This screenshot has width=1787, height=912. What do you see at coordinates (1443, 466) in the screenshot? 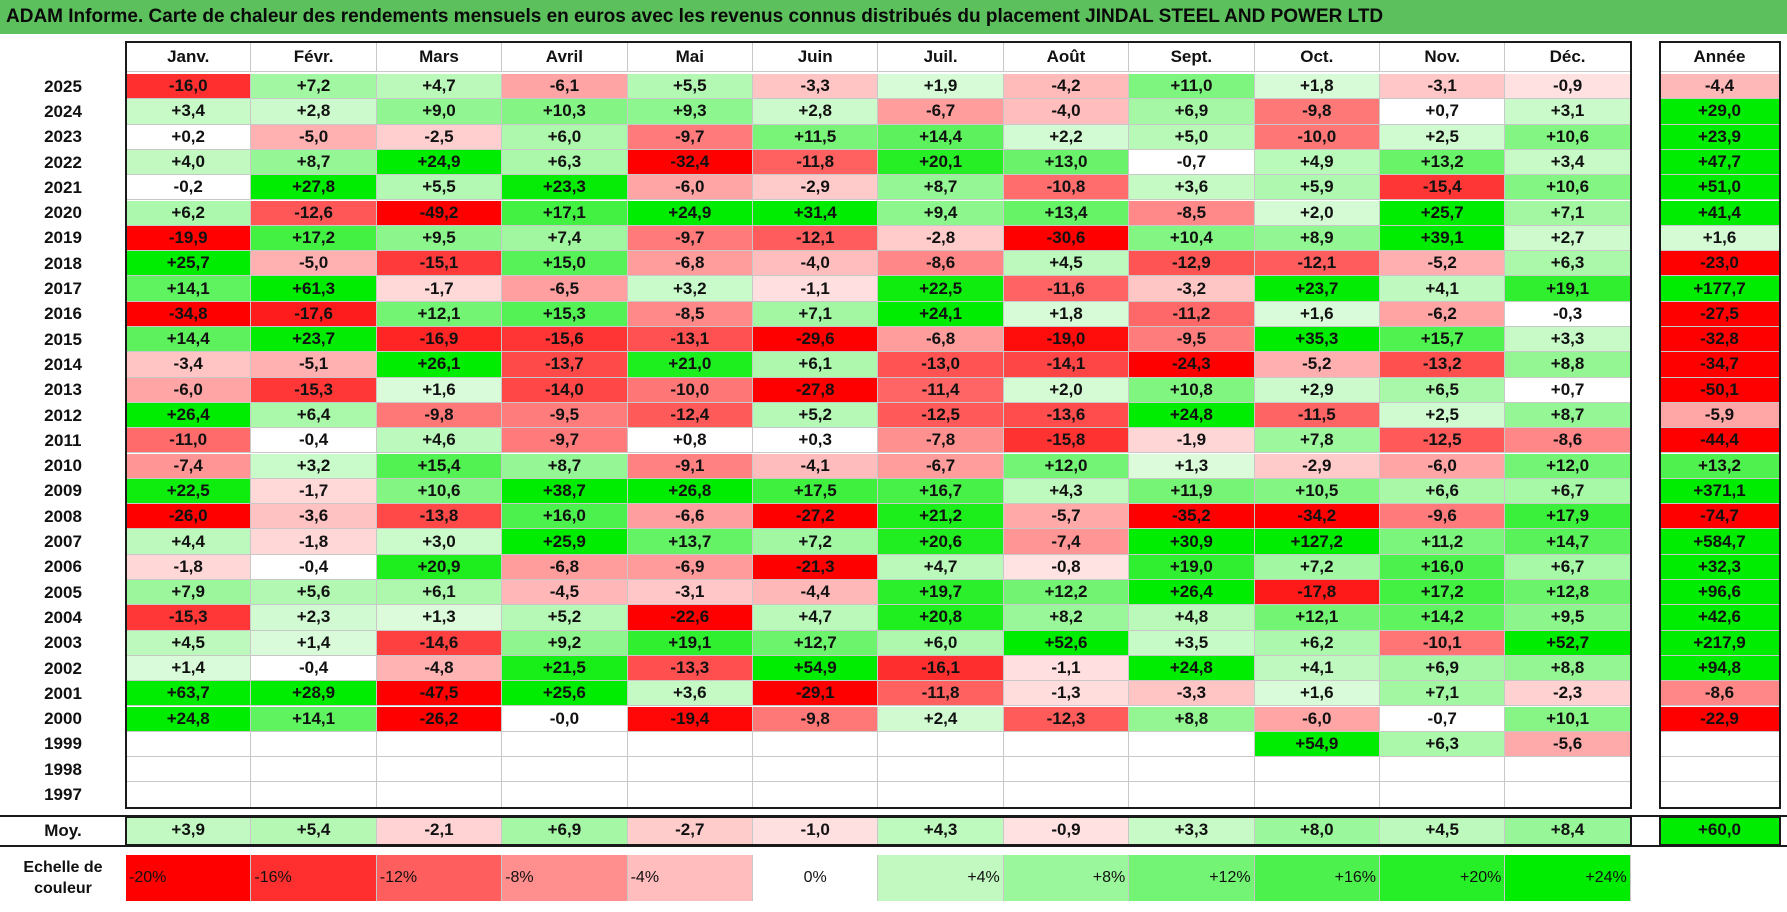
I see `heatmap-cell: -6,0` at bounding box center [1443, 466].